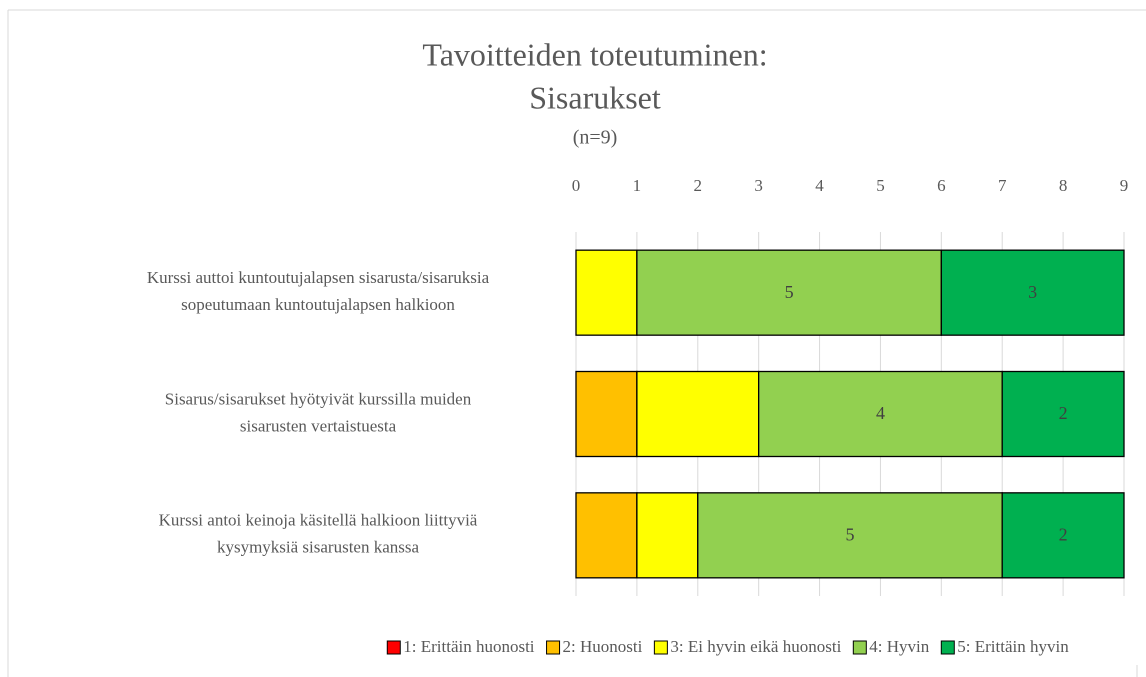 This screenshot has height=677, width=1146. I want to click on x-tick-label: 0, so click(576, 185).